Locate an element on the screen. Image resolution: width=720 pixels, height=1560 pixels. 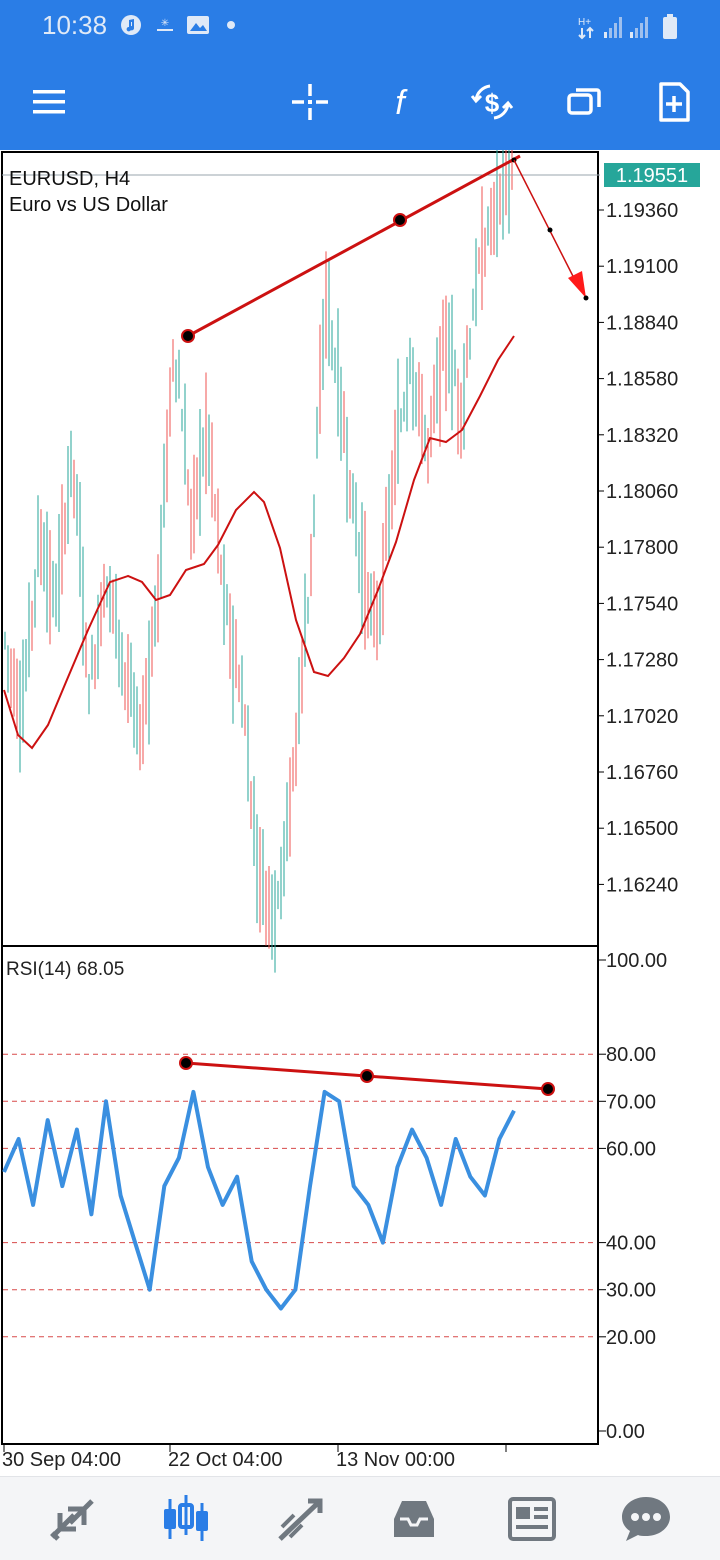
price-tick-label: 1.18840 is located at coordinates (642, 323).